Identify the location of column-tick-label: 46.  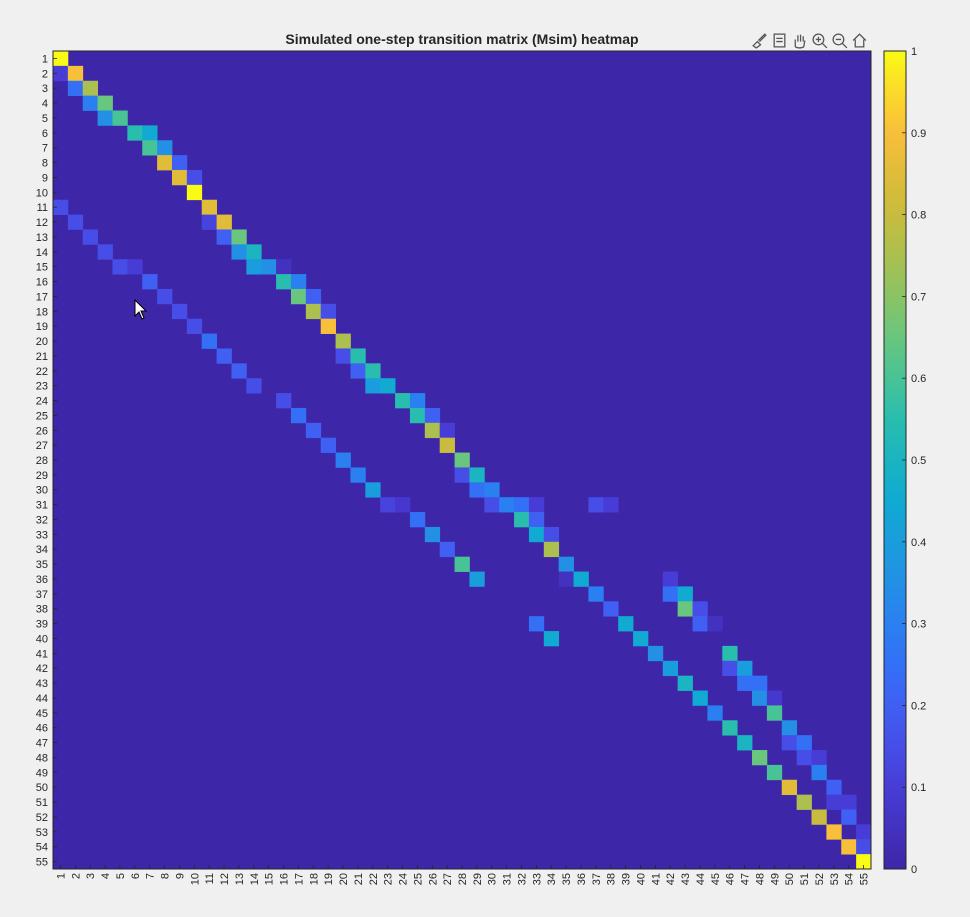
(731, 879).